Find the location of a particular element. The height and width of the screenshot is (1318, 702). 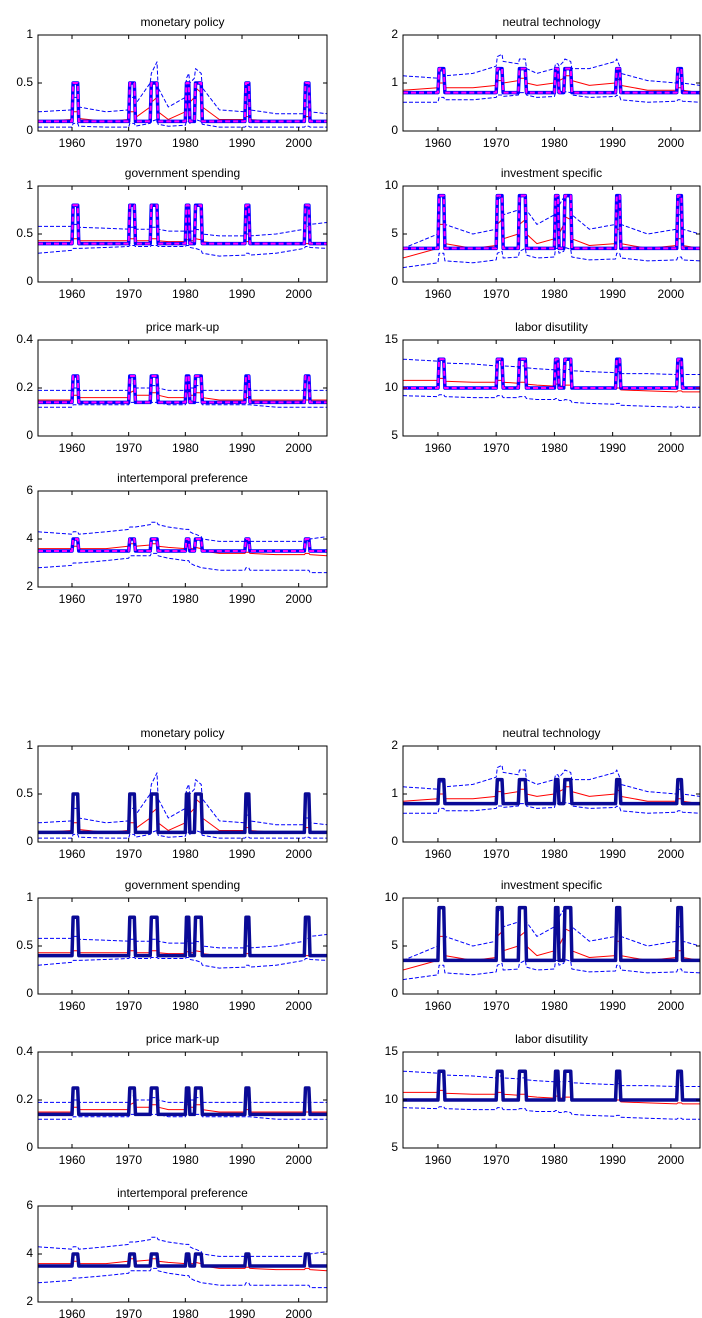

subplot-title: price mark-up is located at coordinates (183, 1039).